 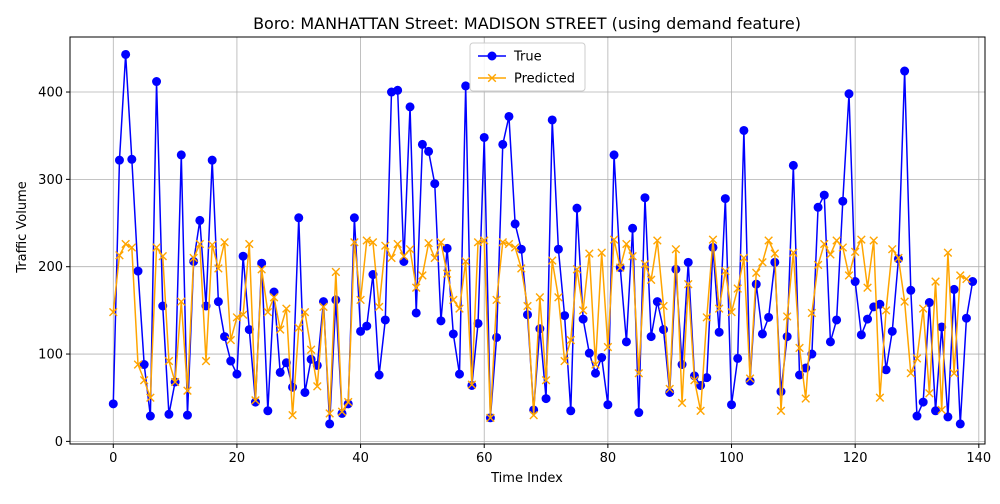 I want to click on y-tick-label: 400, so click(x=50, y=93).